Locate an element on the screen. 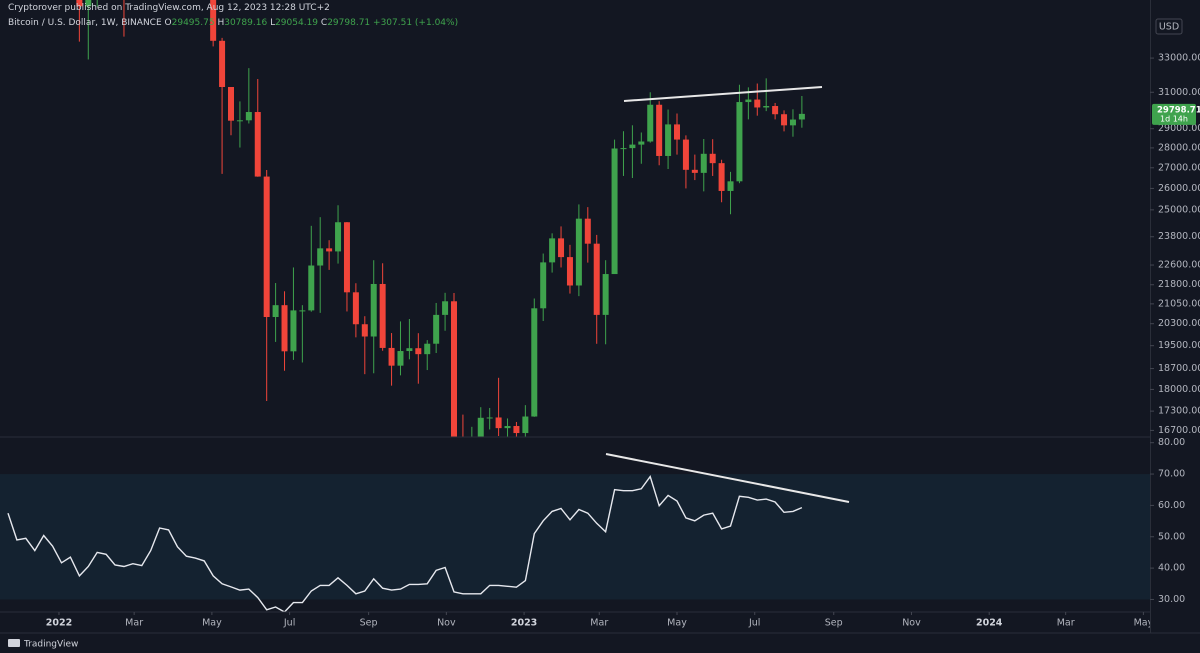  y-tick-label: 26000.00 is located at coordinates (1179, 188).